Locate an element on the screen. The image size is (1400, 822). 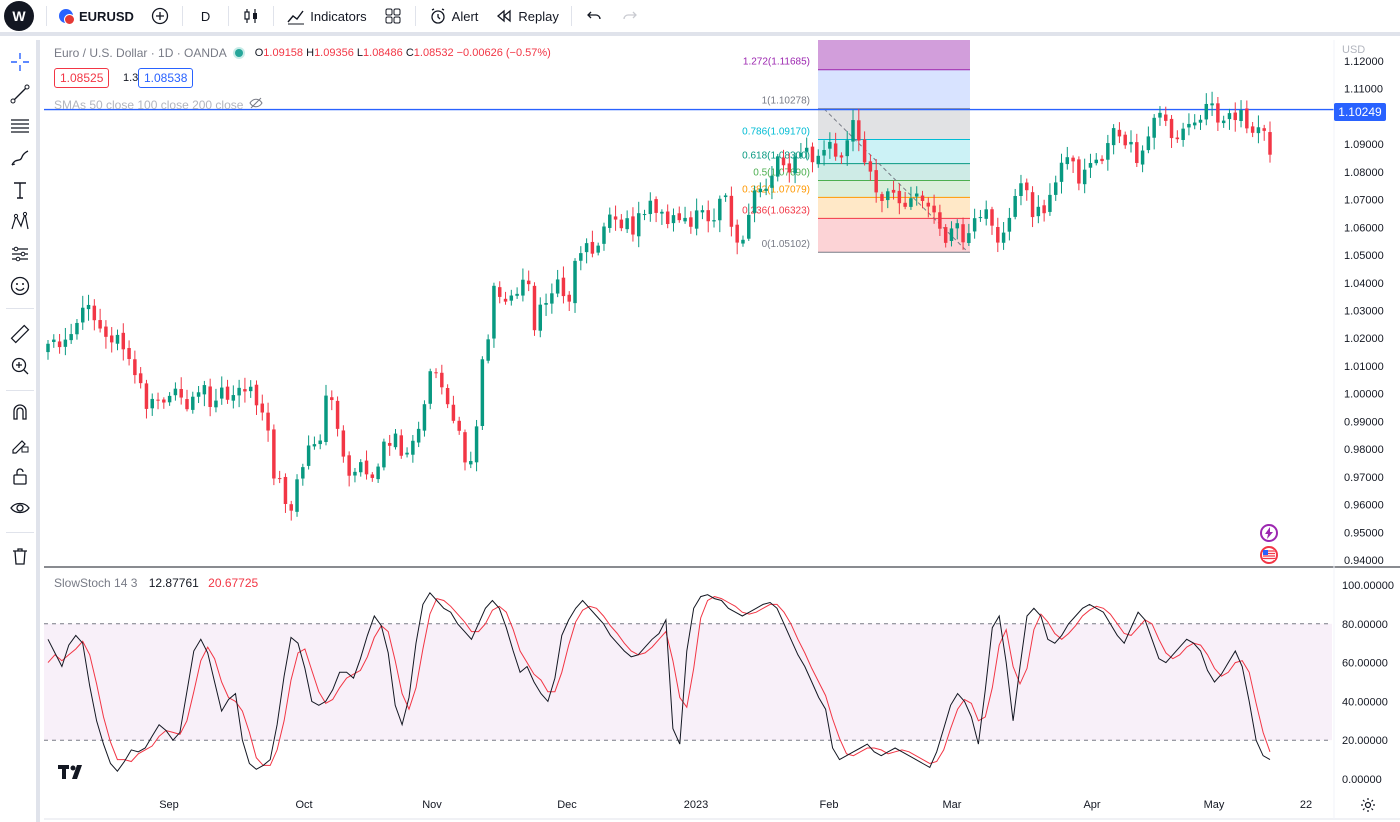
alert-button: Alert is located at coordinates (453, 16).